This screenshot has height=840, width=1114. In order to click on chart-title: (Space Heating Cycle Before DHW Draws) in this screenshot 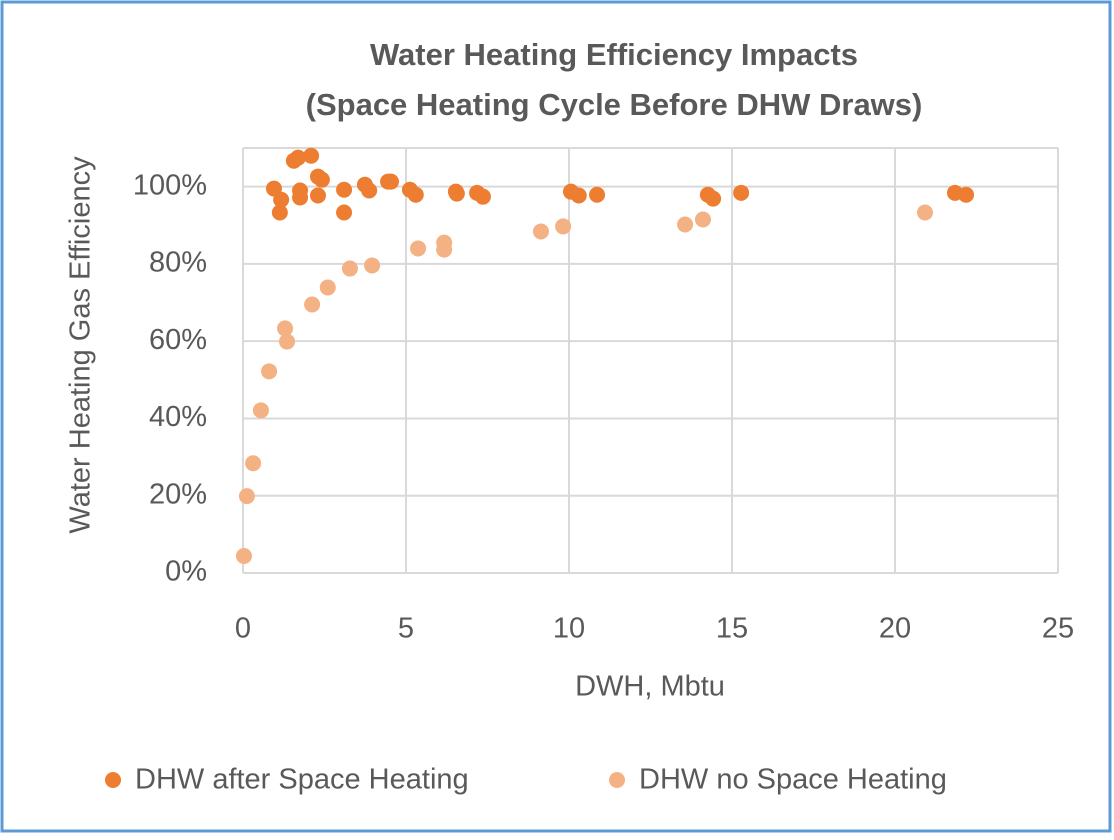, I will do `click(614, 104)`.